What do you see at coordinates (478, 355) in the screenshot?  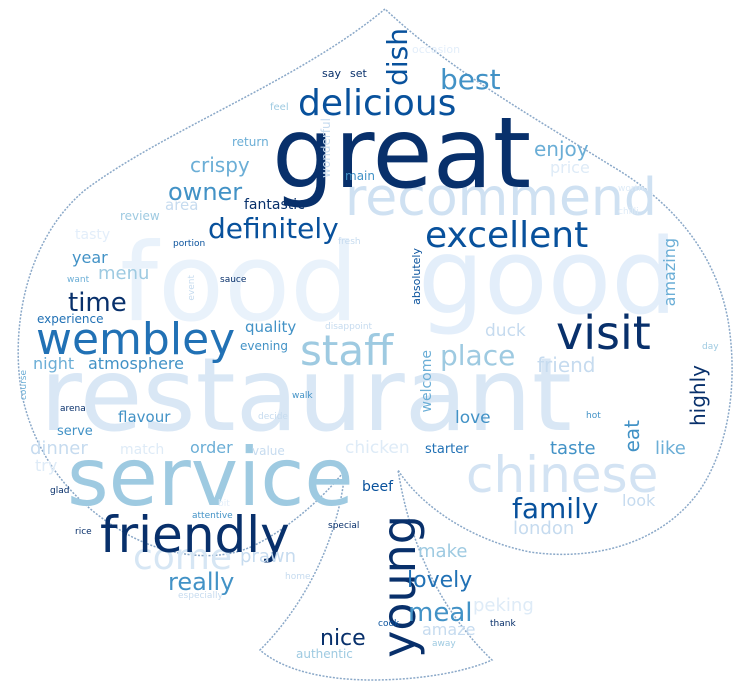 I see `word-place: place` at bounding box center [478, 355].